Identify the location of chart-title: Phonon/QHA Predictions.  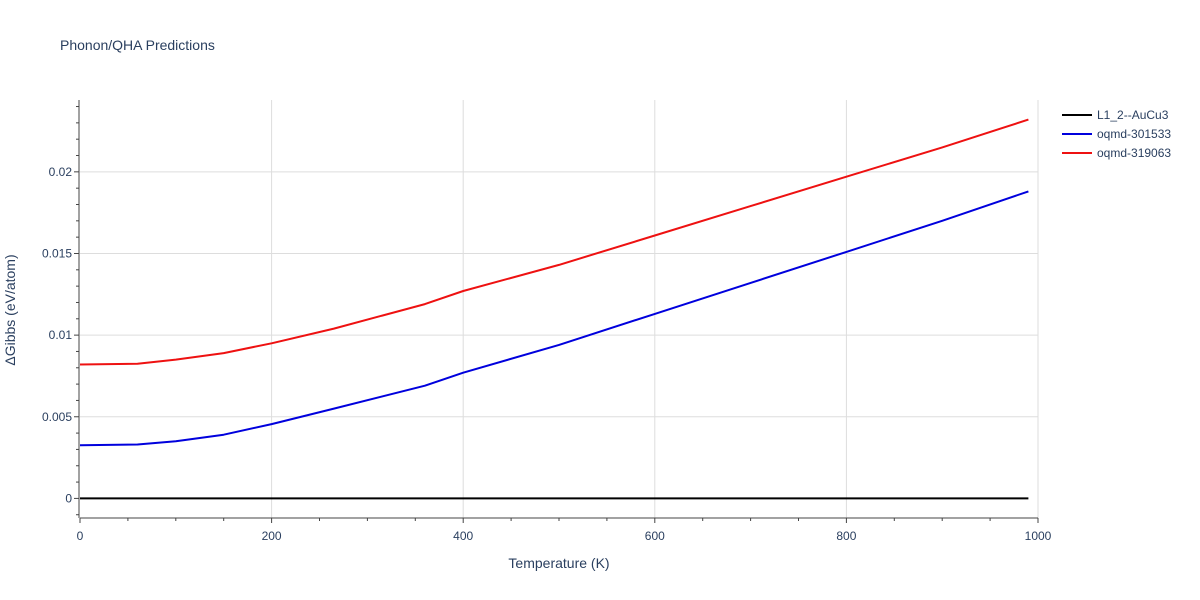
(137, 45).